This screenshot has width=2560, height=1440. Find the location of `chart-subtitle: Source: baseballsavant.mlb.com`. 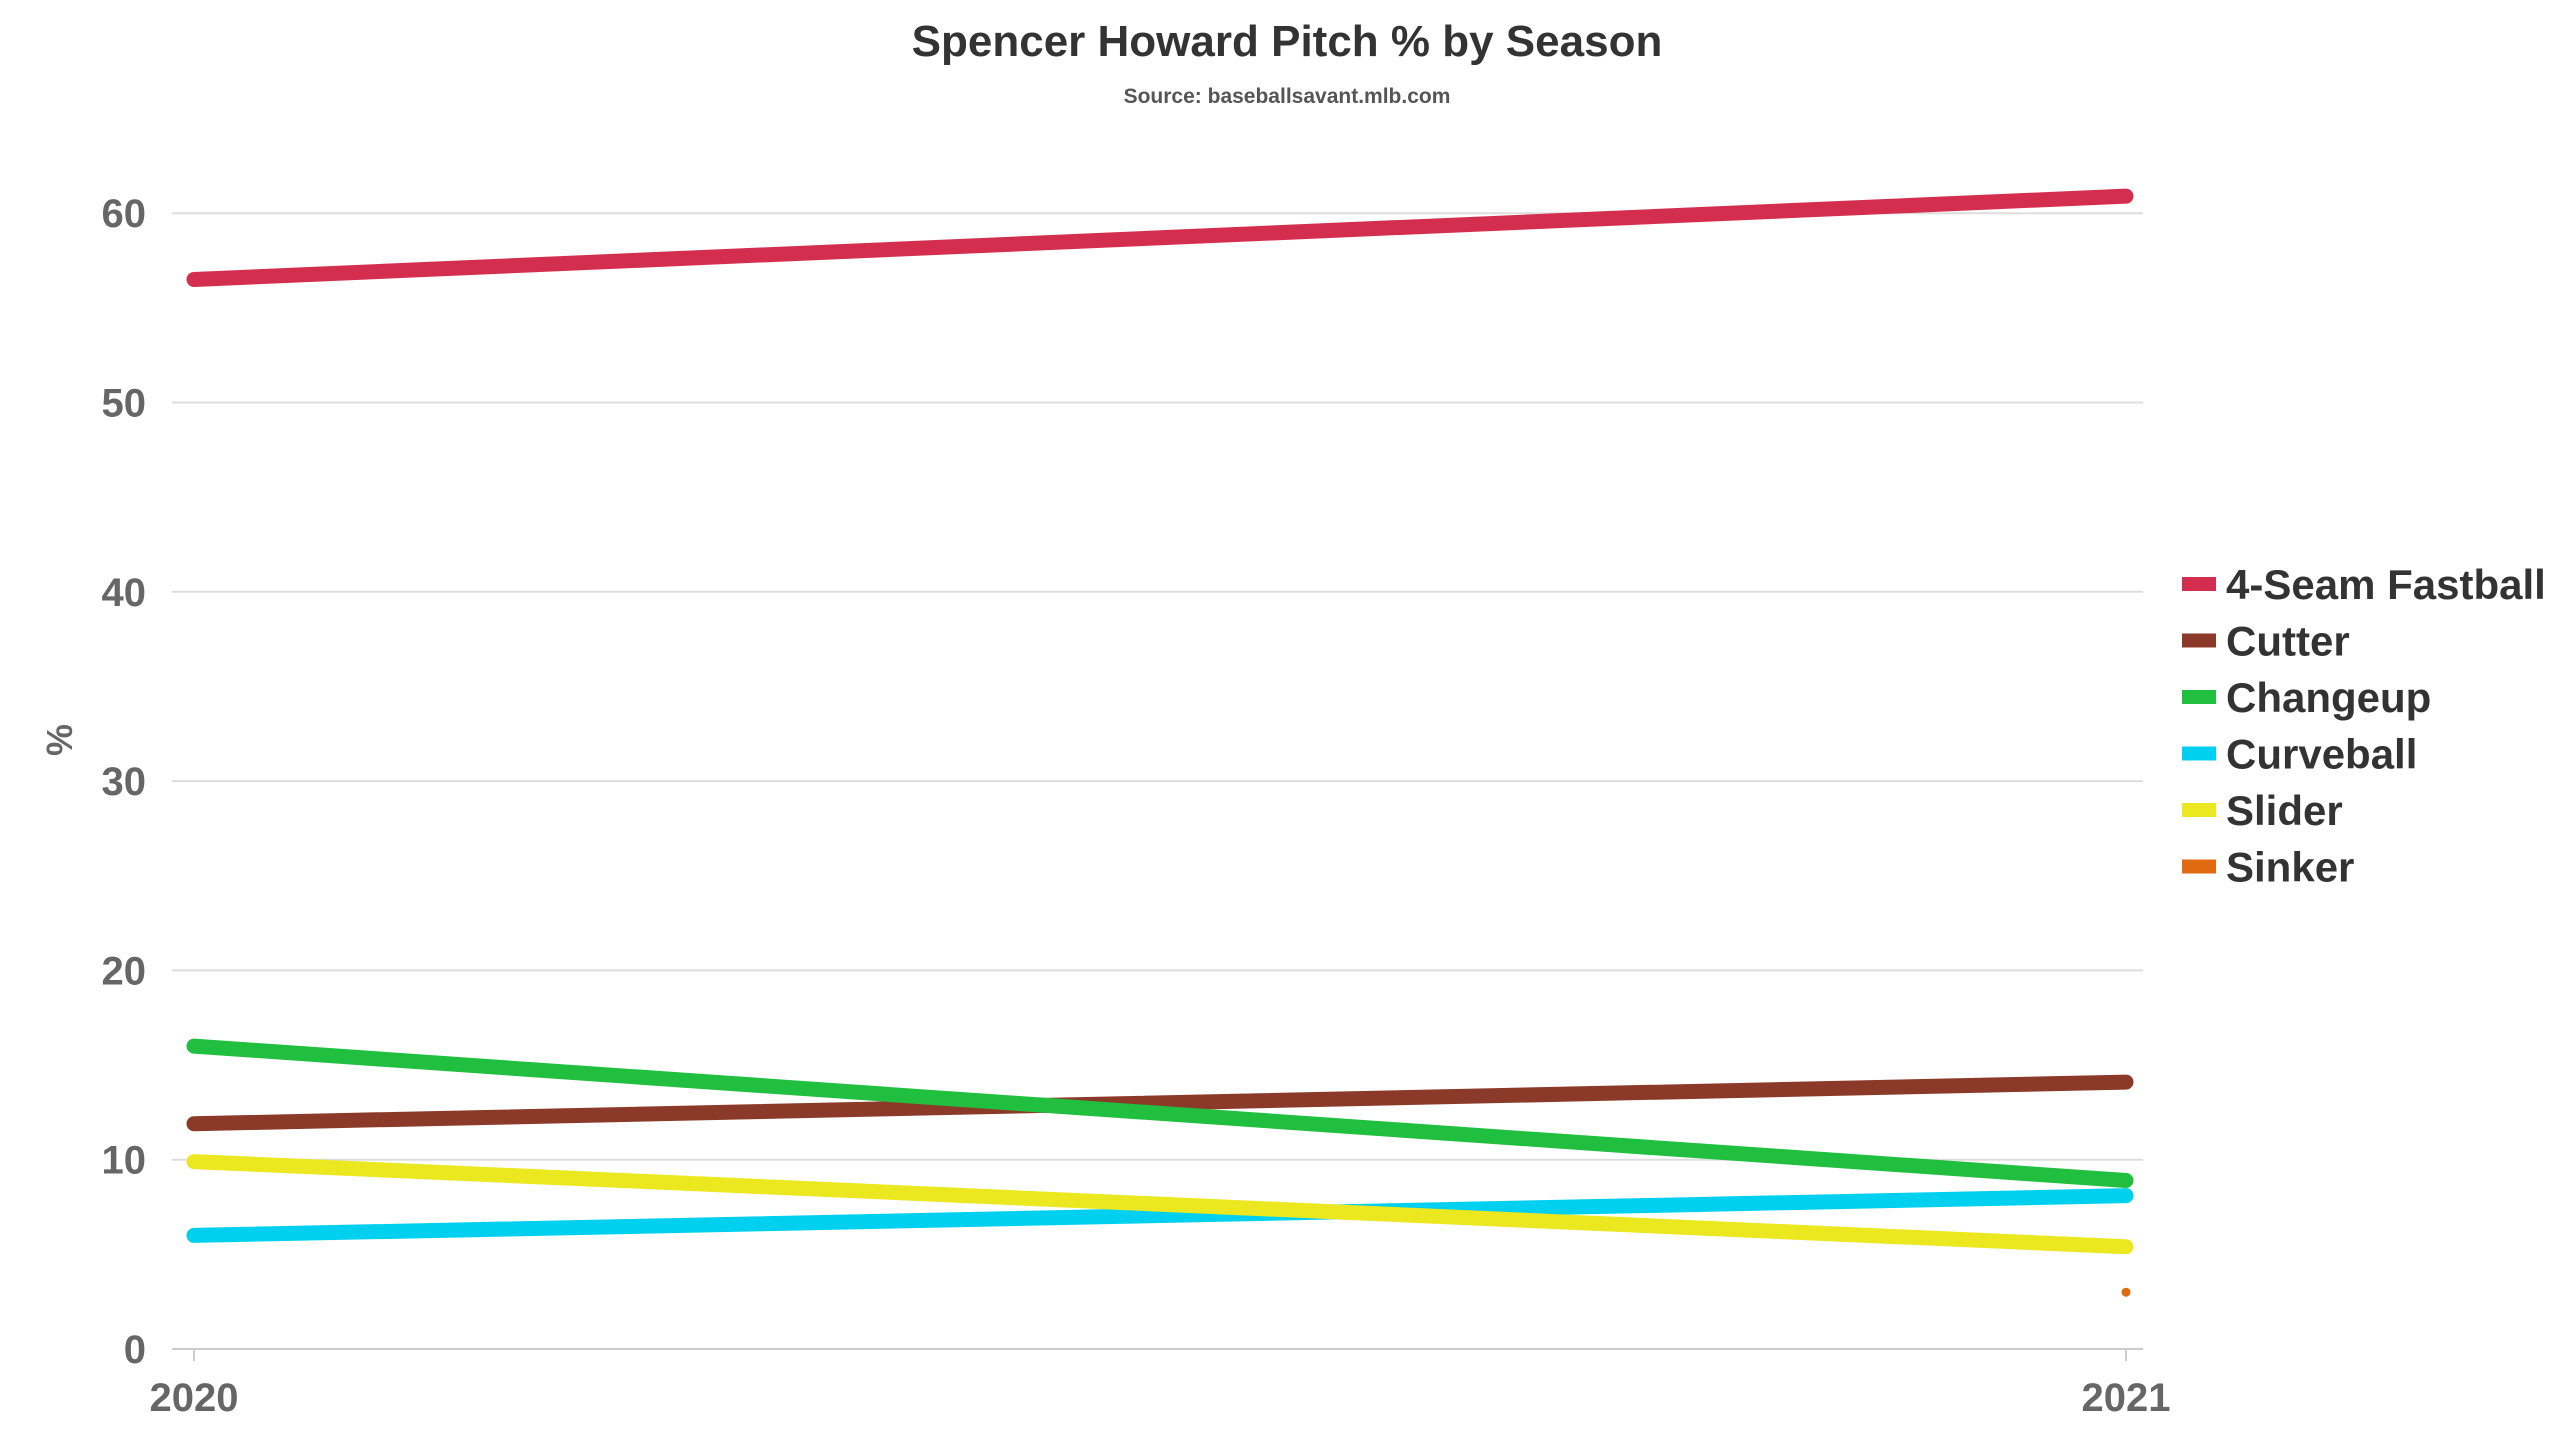

chart-subtitle: Source: baseballsavant.mlb.com is located at coordinates (1287, 96).